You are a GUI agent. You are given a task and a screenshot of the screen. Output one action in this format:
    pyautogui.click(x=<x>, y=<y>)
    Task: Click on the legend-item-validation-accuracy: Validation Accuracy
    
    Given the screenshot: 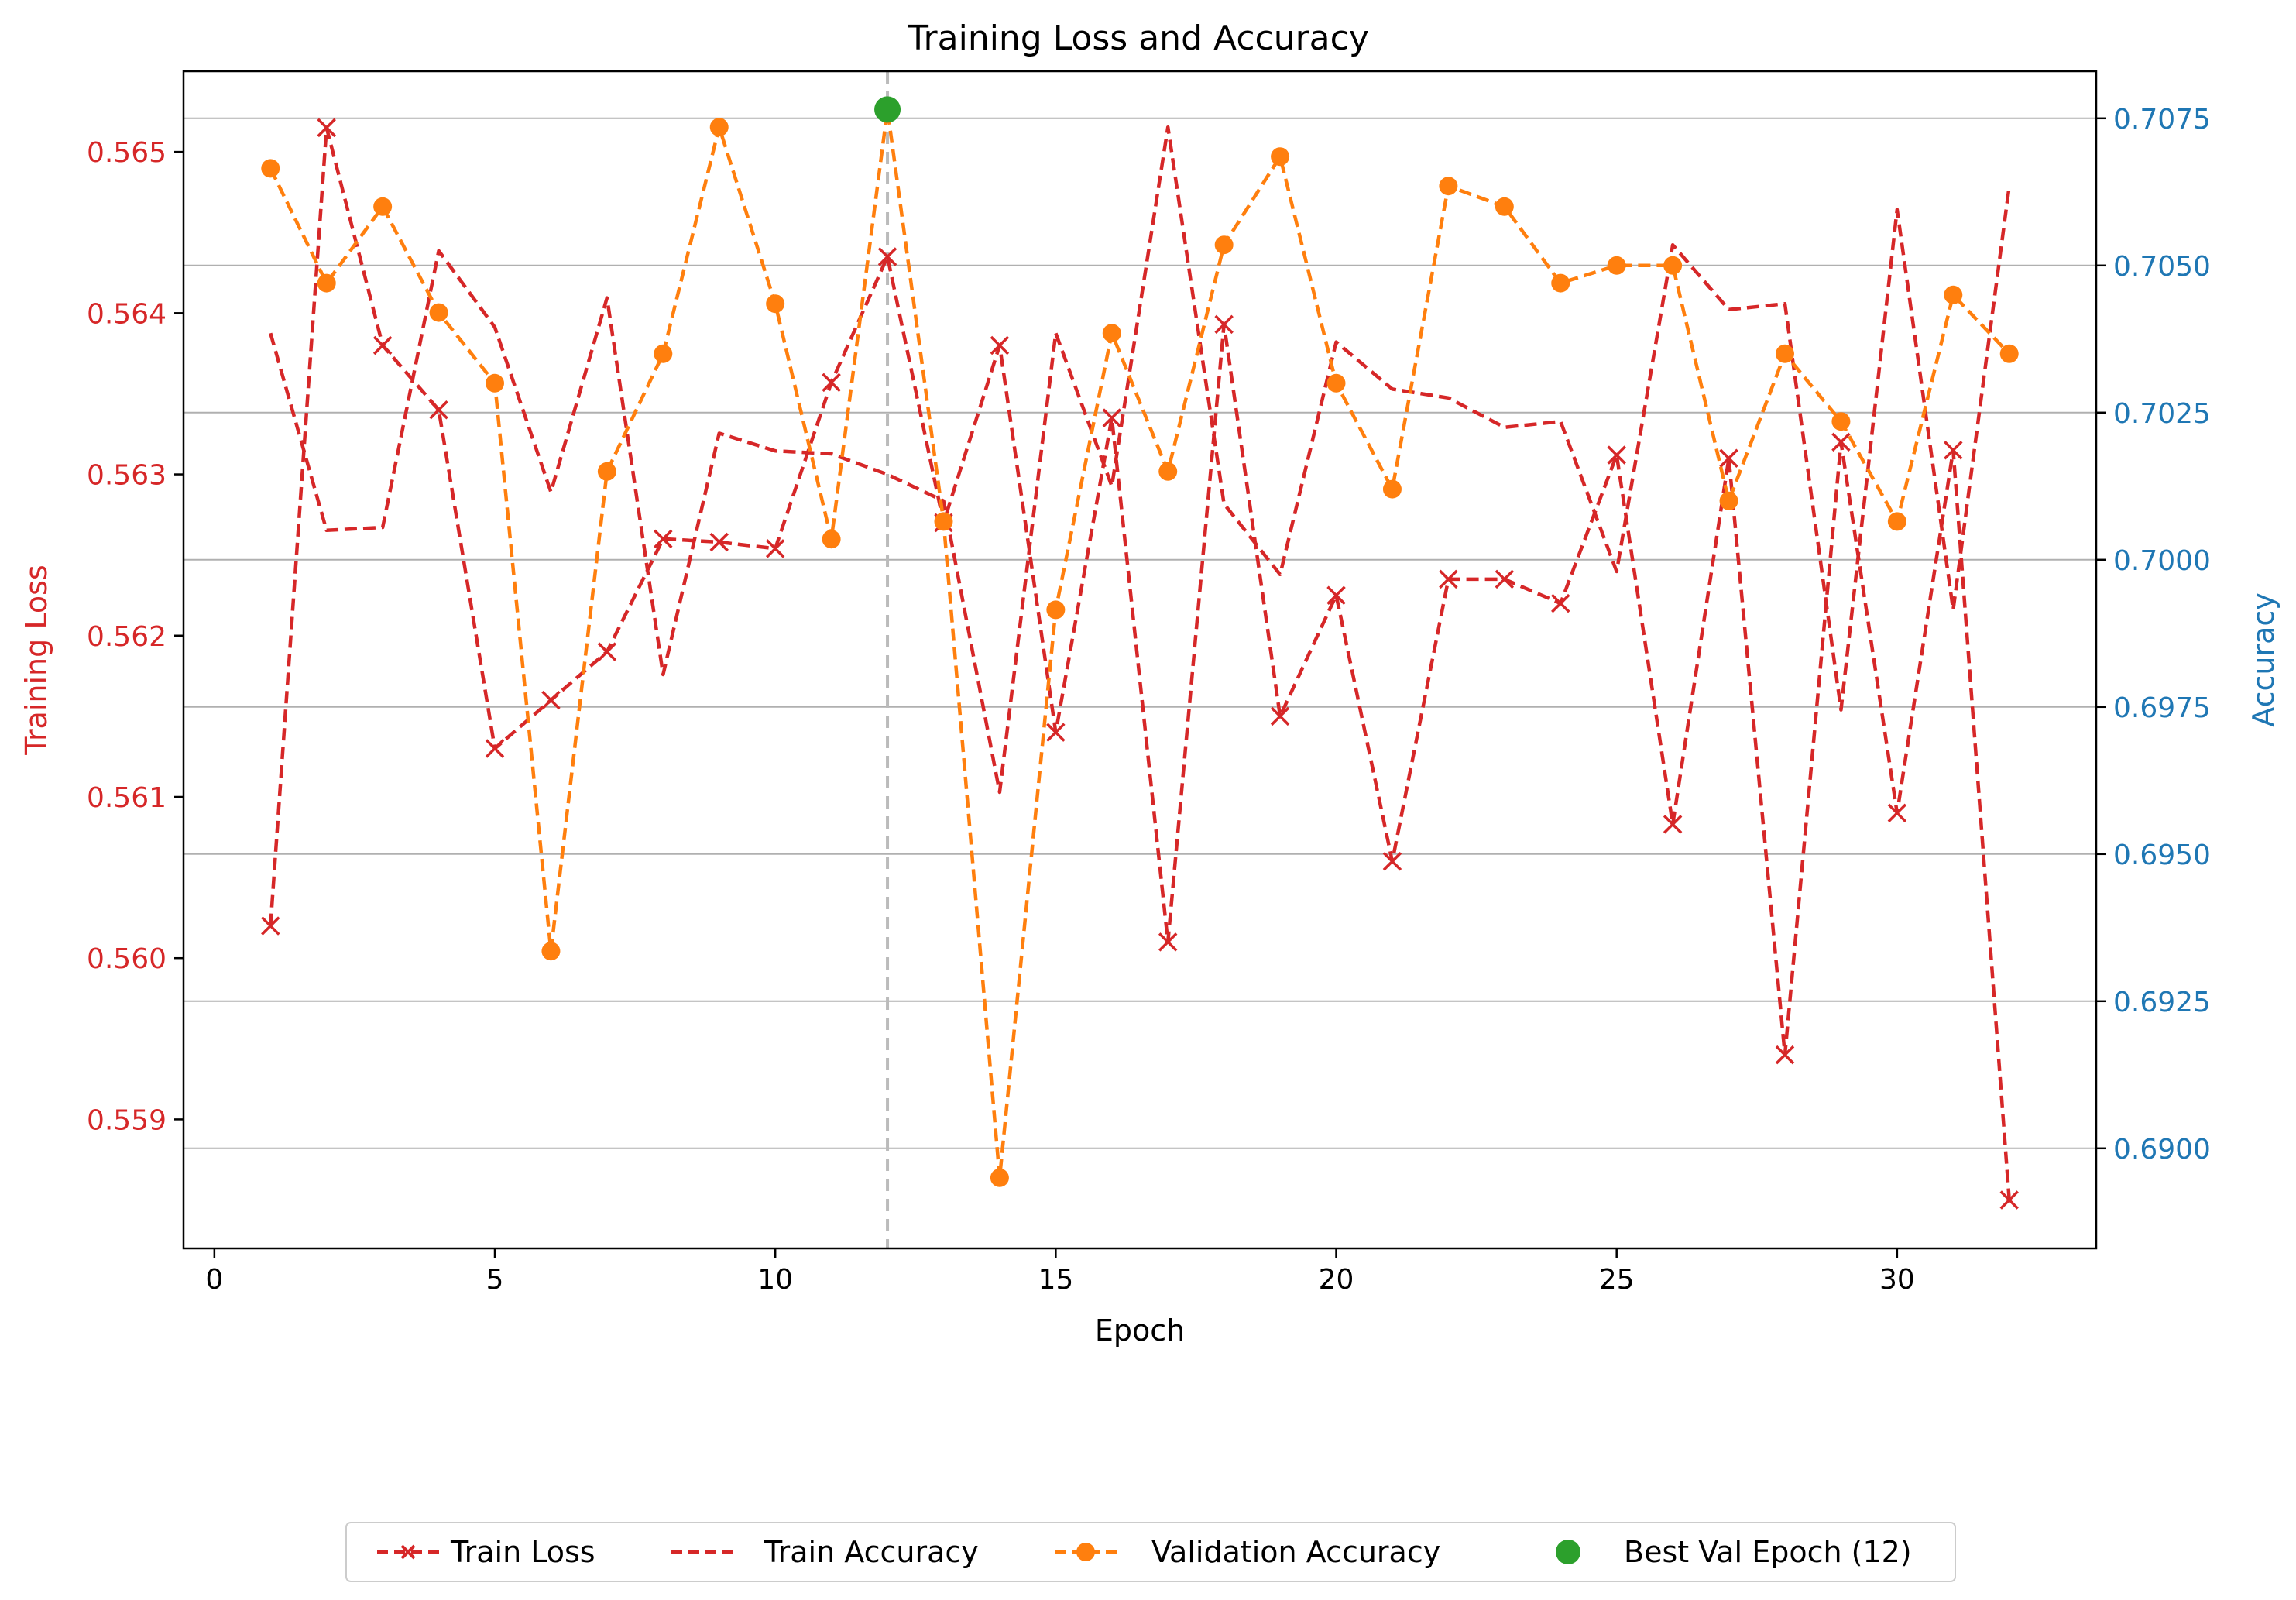 What is the action you would take?
    pyautogui.click(x=1247, y=1552)
    